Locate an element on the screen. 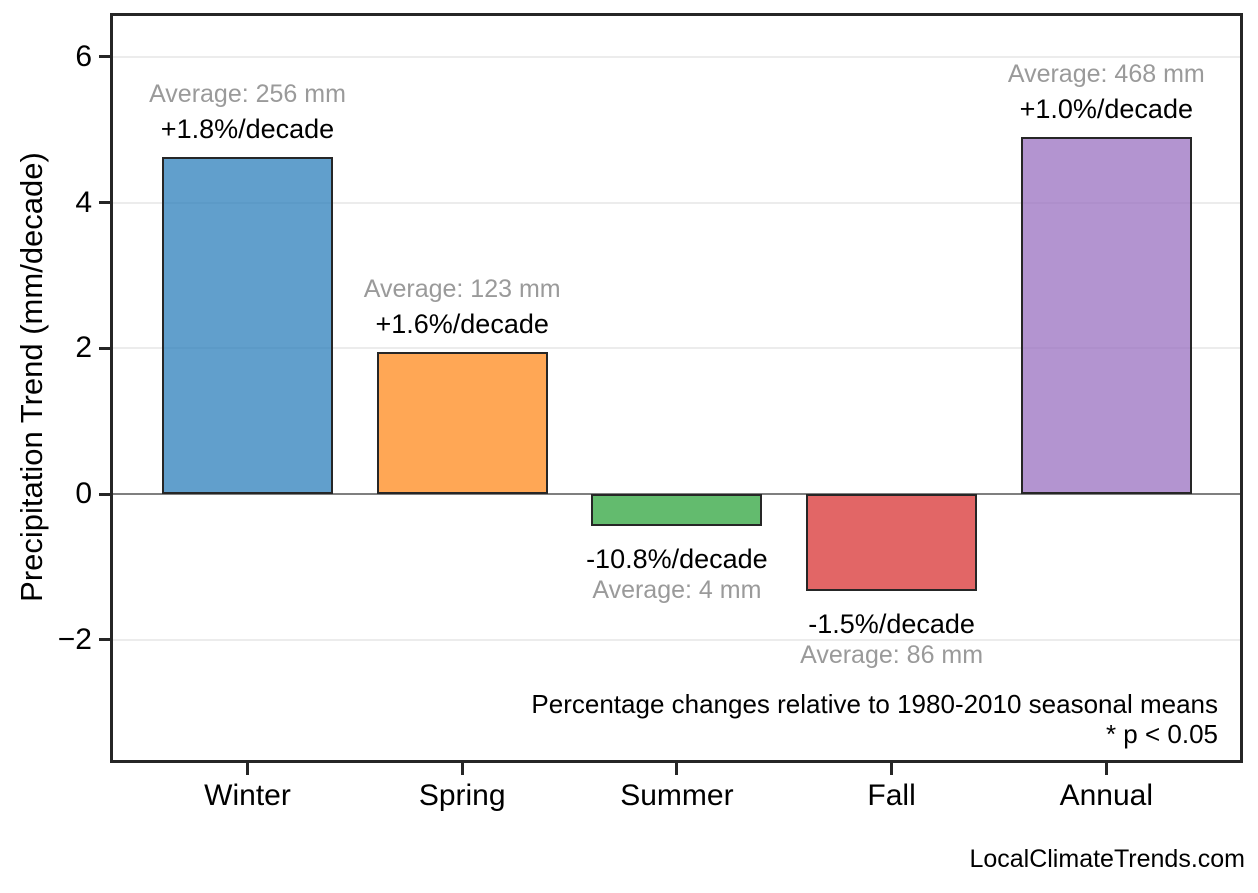 This screenshot has width=1258, height=893. bar-avg-label: Average: 86 mm is located at coordinates (892, 654).